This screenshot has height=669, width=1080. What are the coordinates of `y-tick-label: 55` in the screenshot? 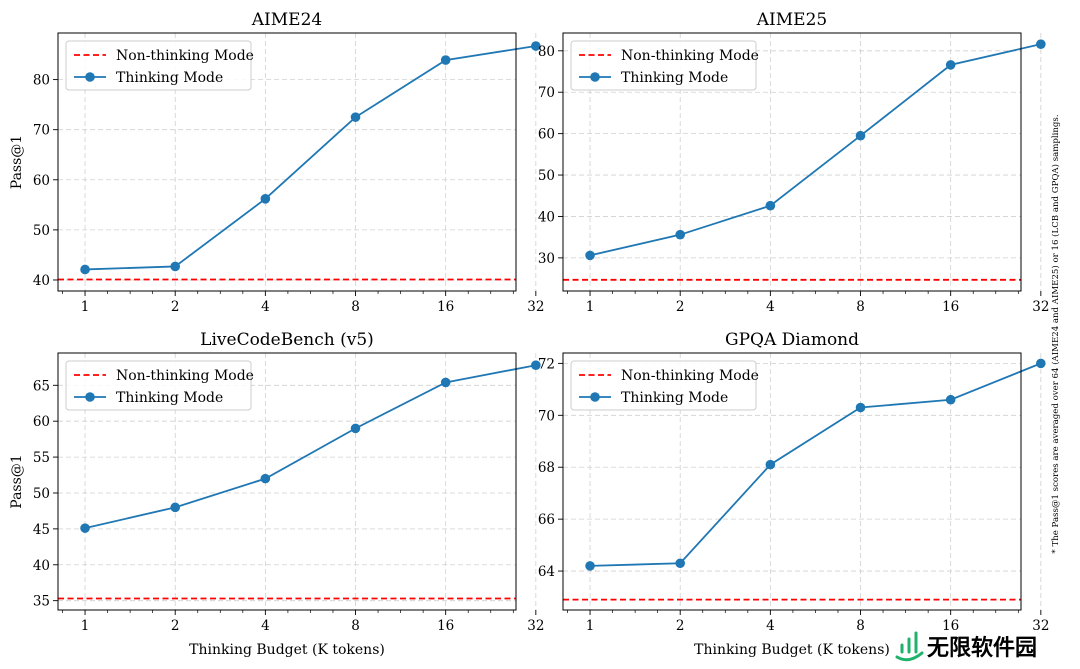 It's located at (41, 458).